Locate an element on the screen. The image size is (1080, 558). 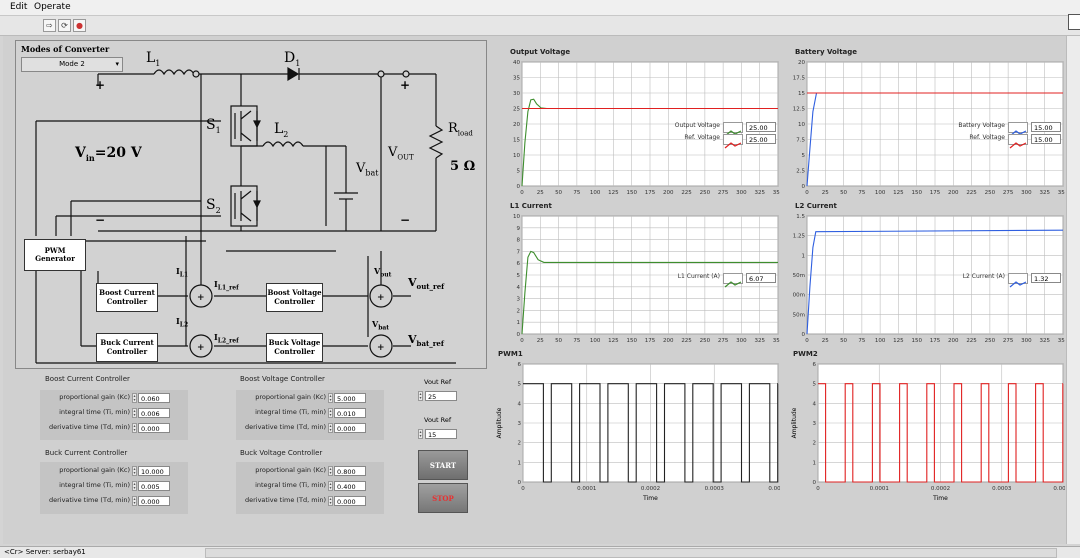
vout-ref-spinner: ▴ ▾ is located at coordinates (420, 396).